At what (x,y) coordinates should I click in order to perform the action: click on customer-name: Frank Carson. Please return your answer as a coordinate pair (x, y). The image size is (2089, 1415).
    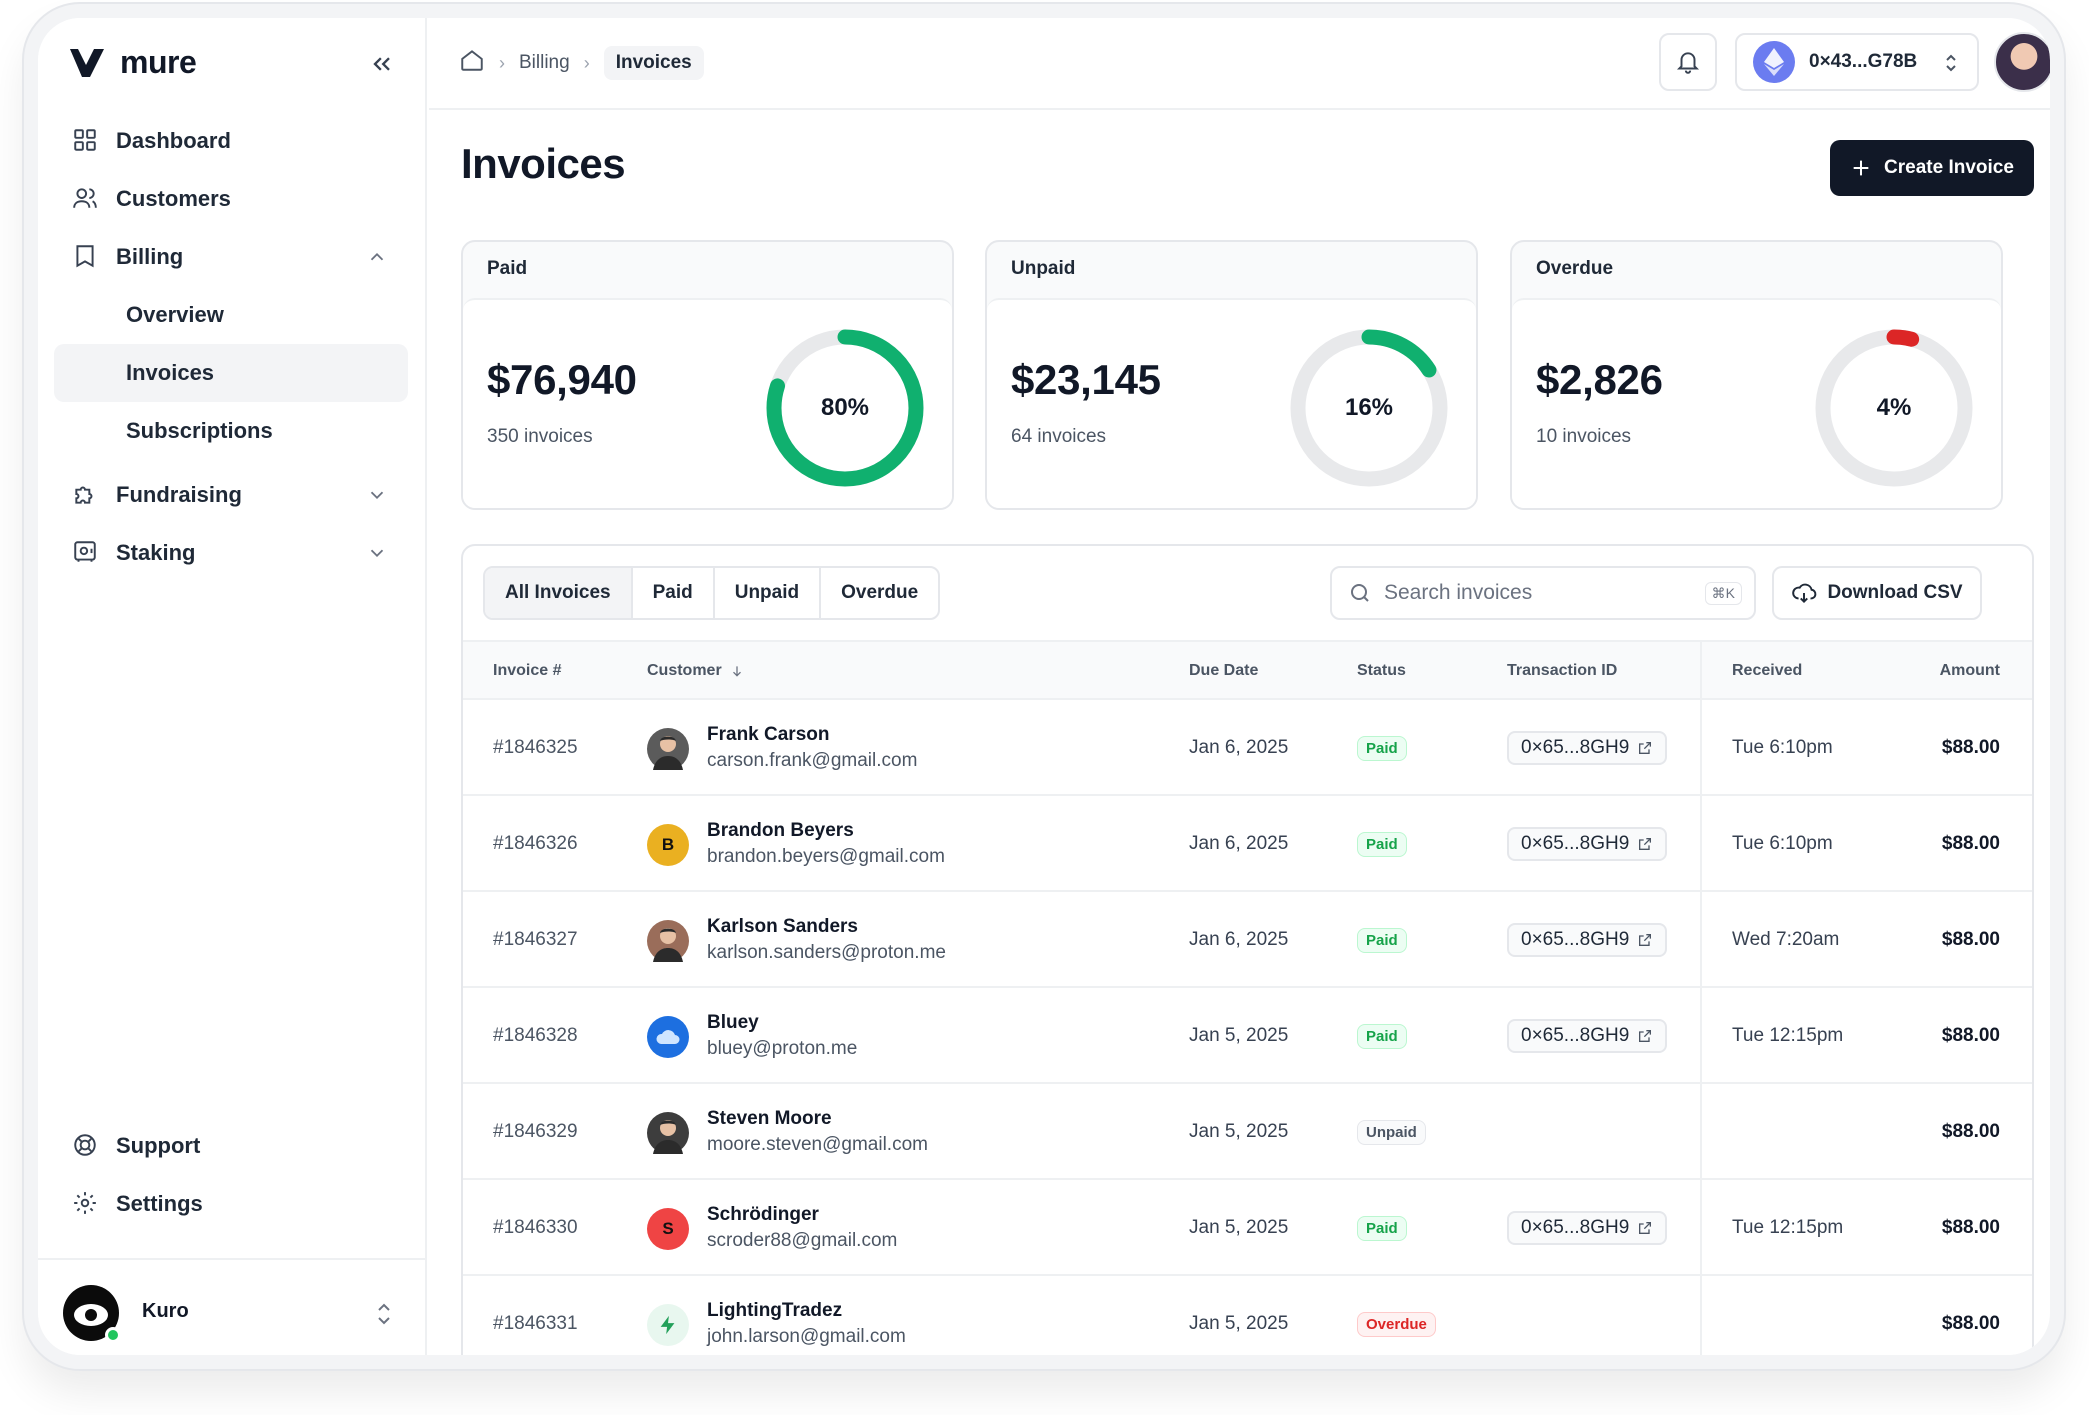
    Looking at the image, I should click on (768, 734).